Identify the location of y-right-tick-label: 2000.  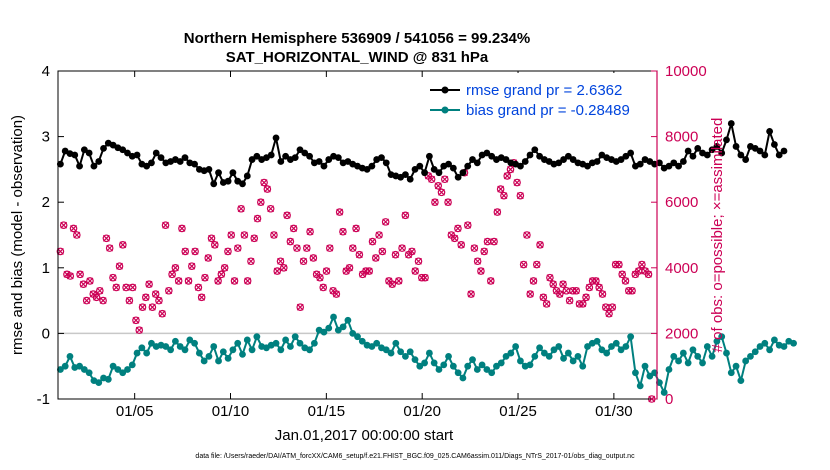
(681, 333).